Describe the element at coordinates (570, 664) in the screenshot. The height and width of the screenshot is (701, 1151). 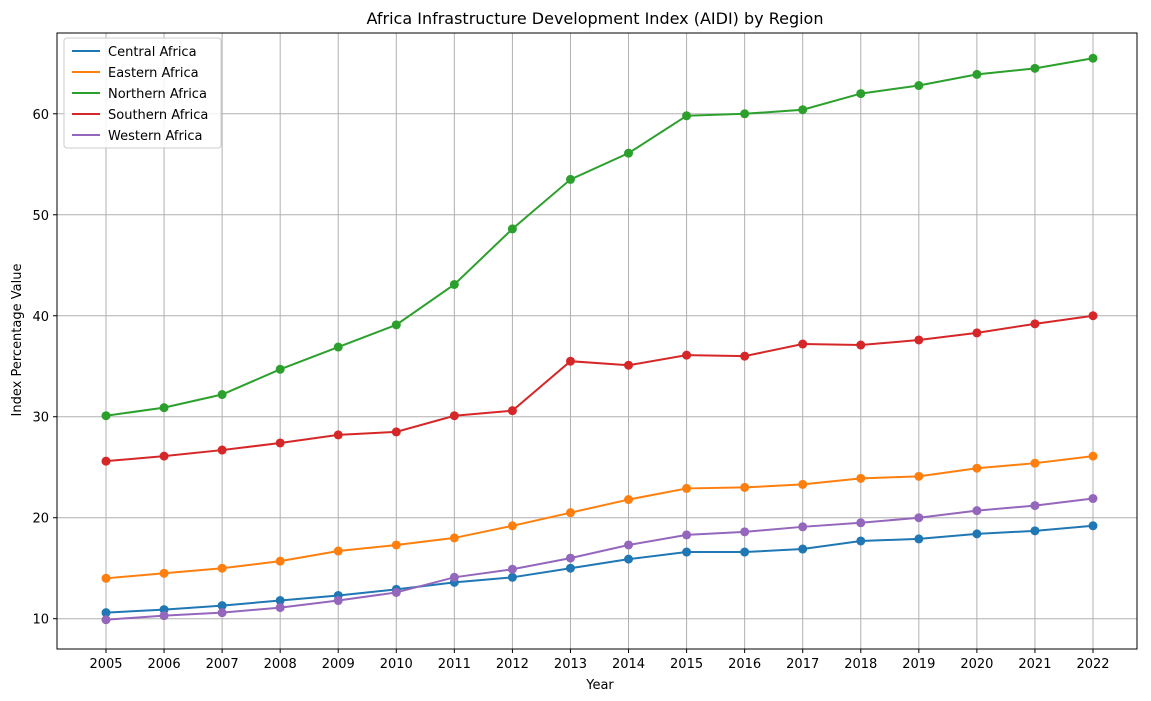
I see `x-tick-label: 2013` at that location.